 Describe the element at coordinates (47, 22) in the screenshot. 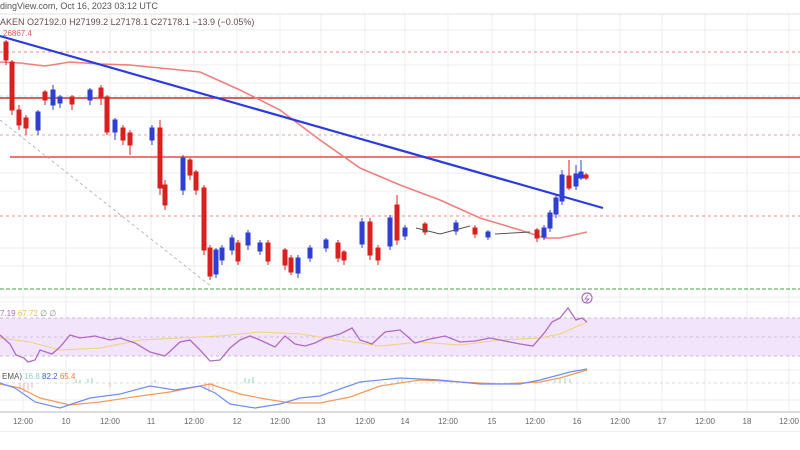

I see `open-value: O27192.0` at that location.